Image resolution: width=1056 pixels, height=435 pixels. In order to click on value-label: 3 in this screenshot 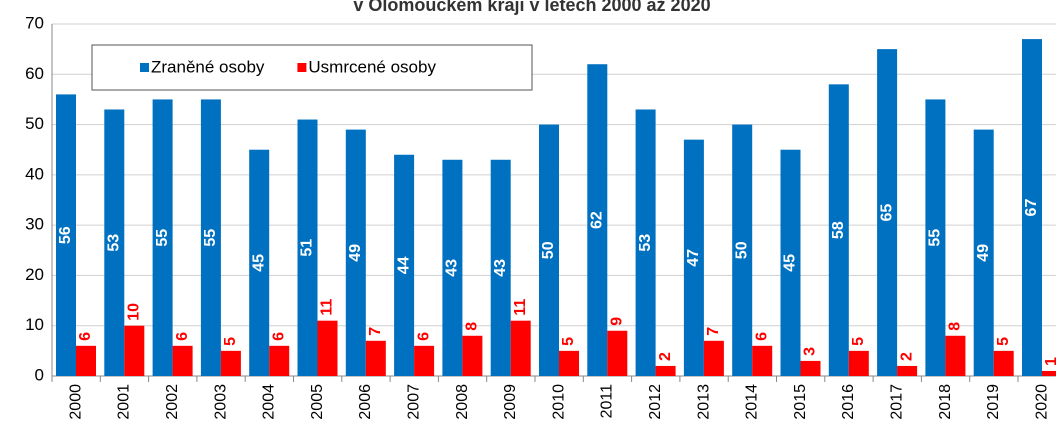, I will do `click(810, 351)`.